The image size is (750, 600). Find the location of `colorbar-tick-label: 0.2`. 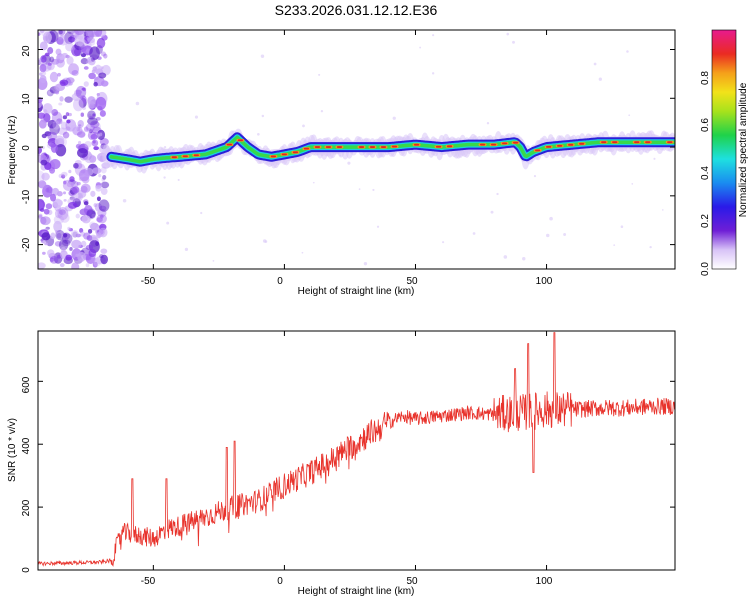

colorbar-tick-label: 0.2 is located at coordinates (705, 221).